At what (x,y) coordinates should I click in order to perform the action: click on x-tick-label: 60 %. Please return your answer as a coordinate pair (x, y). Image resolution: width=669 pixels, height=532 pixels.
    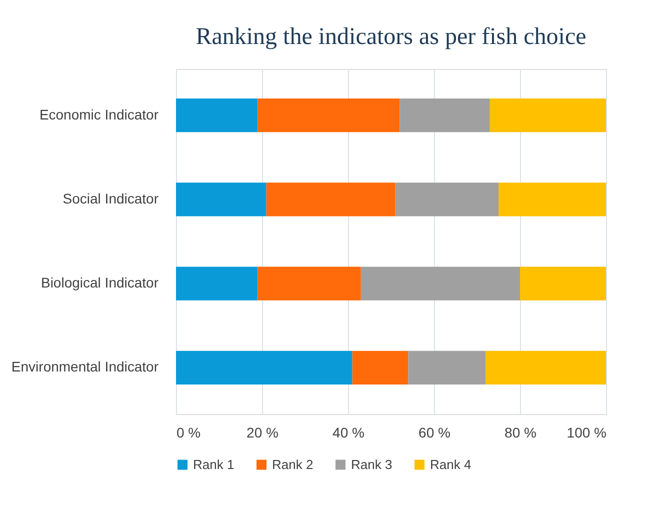
    Looking at the image, I should click on (434, 432).